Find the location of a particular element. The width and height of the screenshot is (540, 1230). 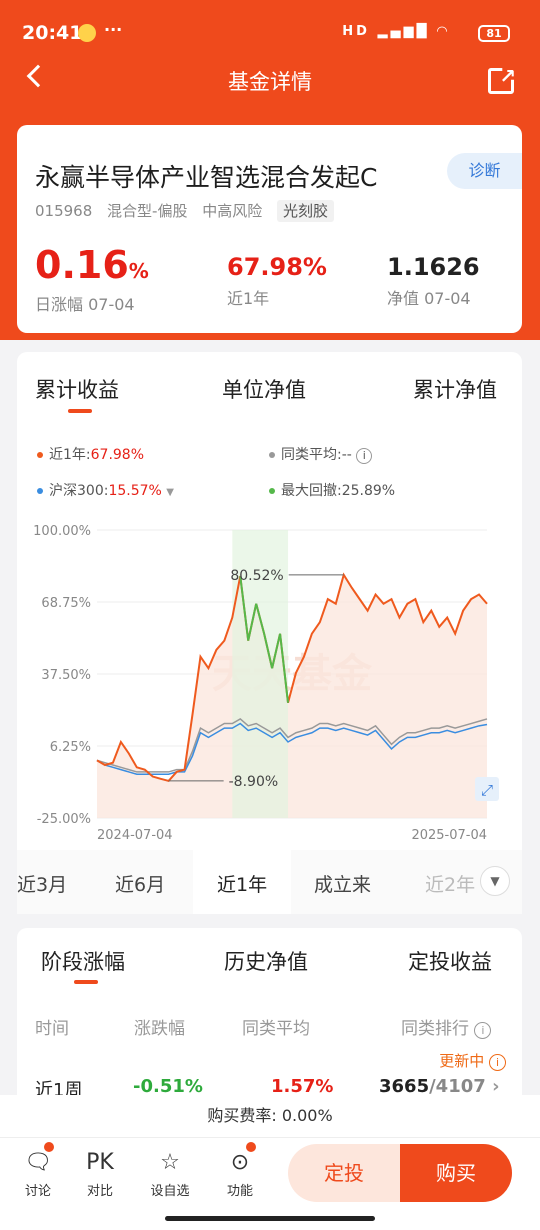

legend-peer: 同类平均:-- i is located at coordinates (321, 454).